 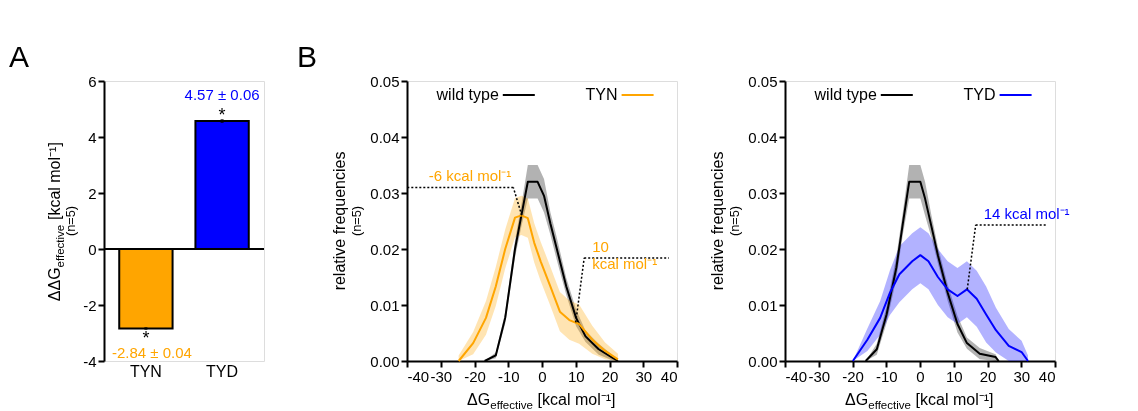 What do you see at coordinates (222, 95) in the screenshot?
I see `data-label: 4.57 ± 0.06` at bounding box center [222, 95].